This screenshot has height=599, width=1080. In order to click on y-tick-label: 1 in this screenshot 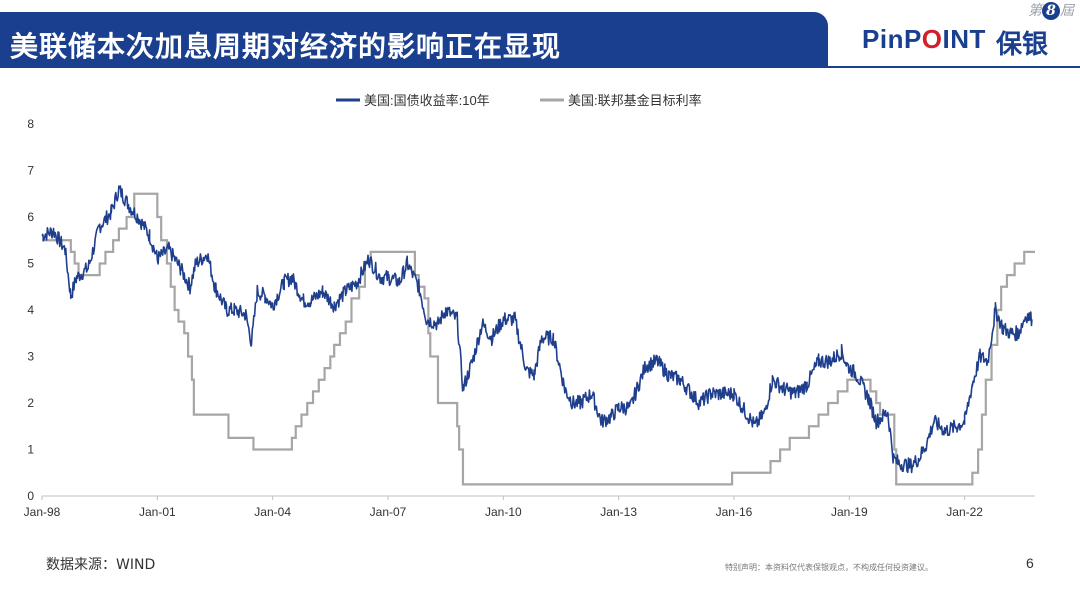, I will do `click(30, 450)`.